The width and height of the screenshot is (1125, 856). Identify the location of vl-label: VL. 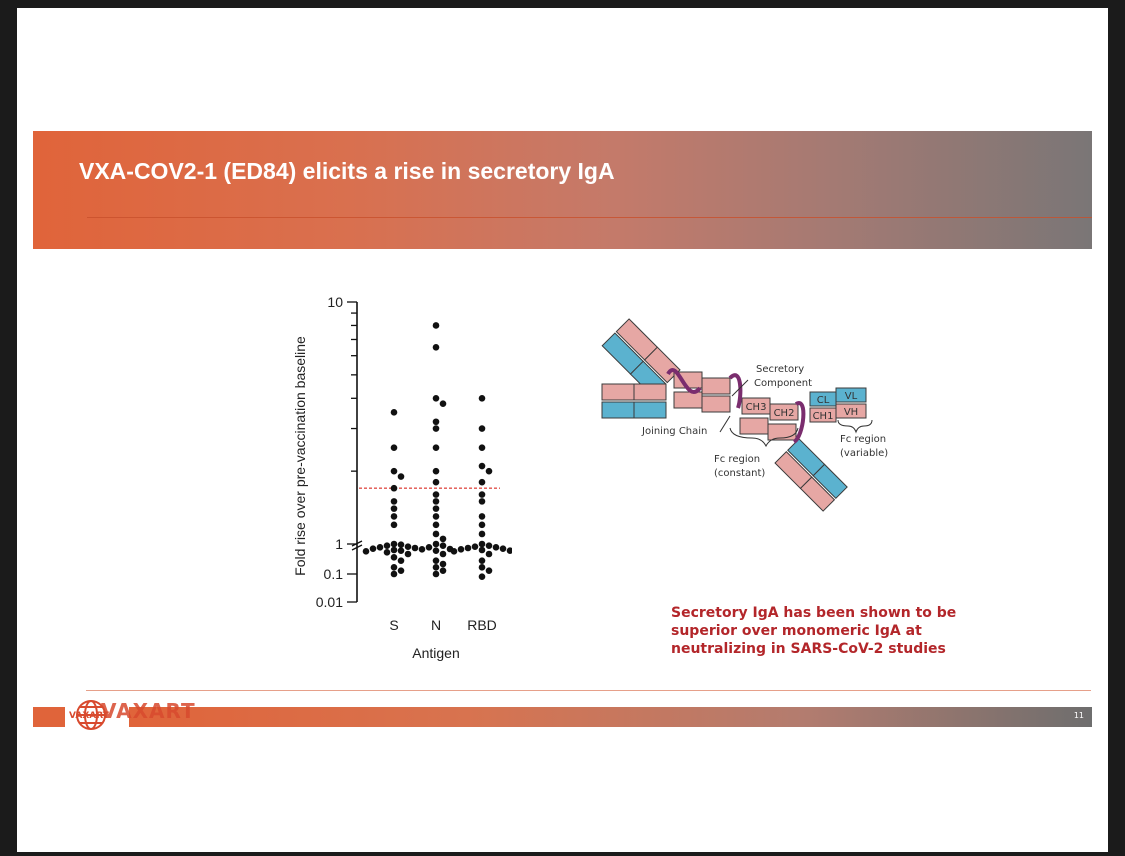
(851, 396).